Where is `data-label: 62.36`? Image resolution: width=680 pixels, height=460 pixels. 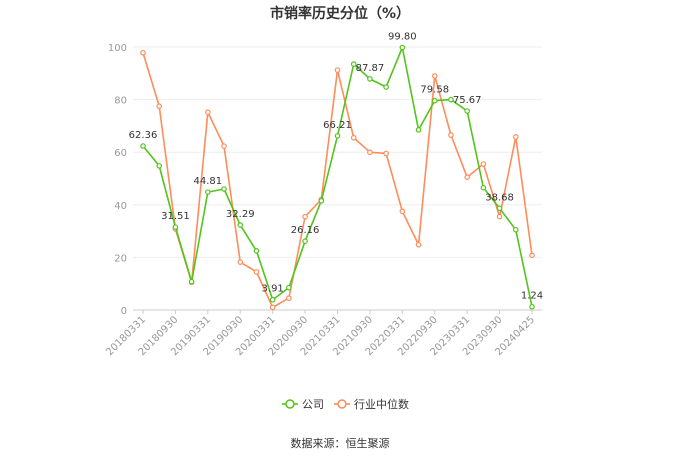
data-label: 62.36 is located at coordinates (143, 135).